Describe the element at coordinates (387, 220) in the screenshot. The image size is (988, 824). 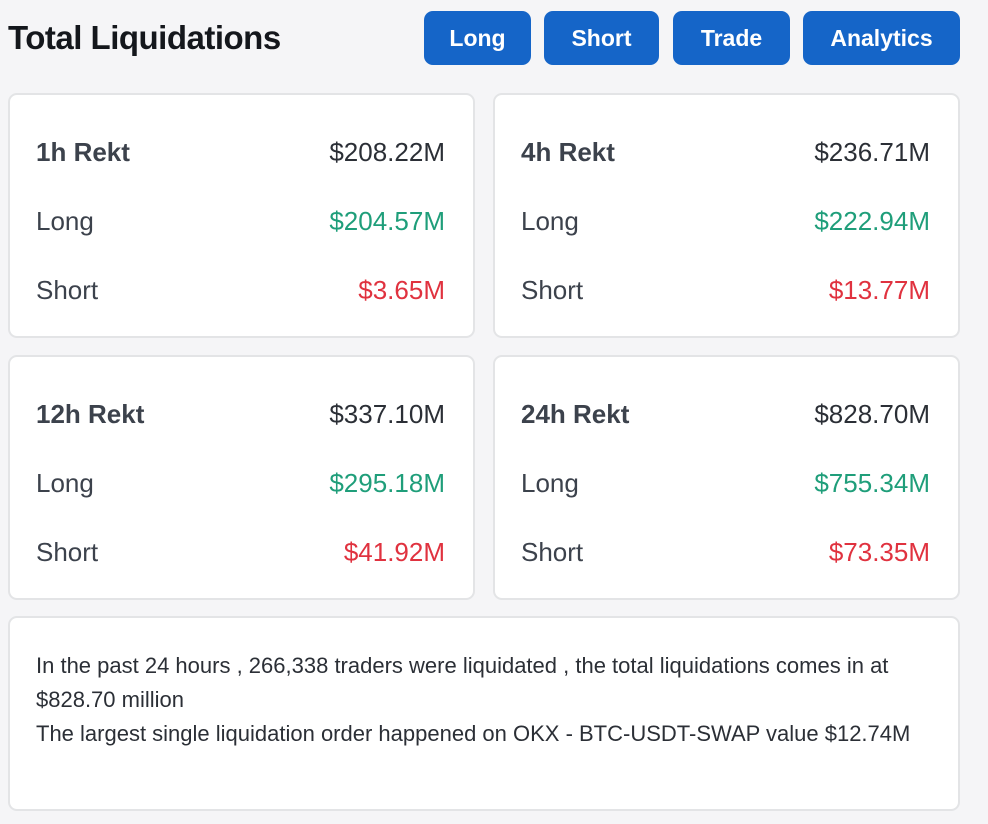
I see `long-value: $204.57M` at that location.